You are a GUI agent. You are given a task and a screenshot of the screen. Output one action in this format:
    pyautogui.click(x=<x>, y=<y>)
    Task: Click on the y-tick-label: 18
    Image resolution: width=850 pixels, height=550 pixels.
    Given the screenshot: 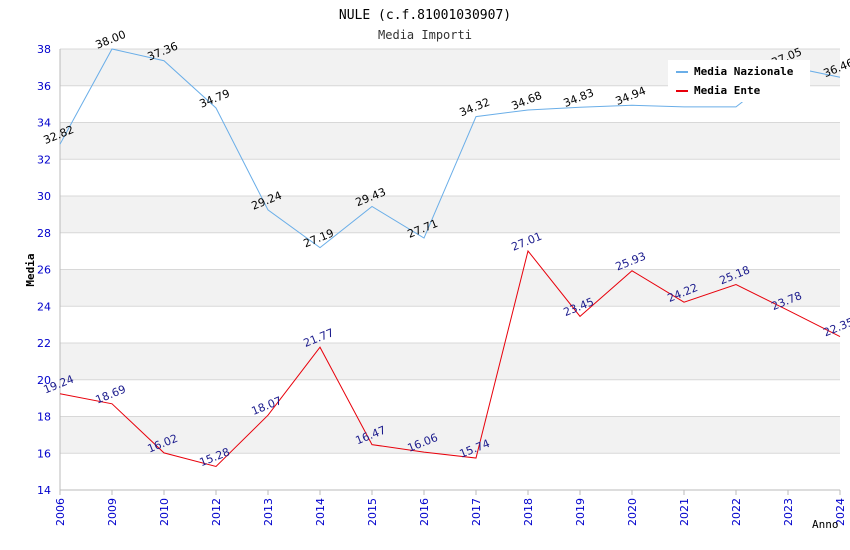 What is the action you would take?
    pyautogui.click(x=44, y=417)
    